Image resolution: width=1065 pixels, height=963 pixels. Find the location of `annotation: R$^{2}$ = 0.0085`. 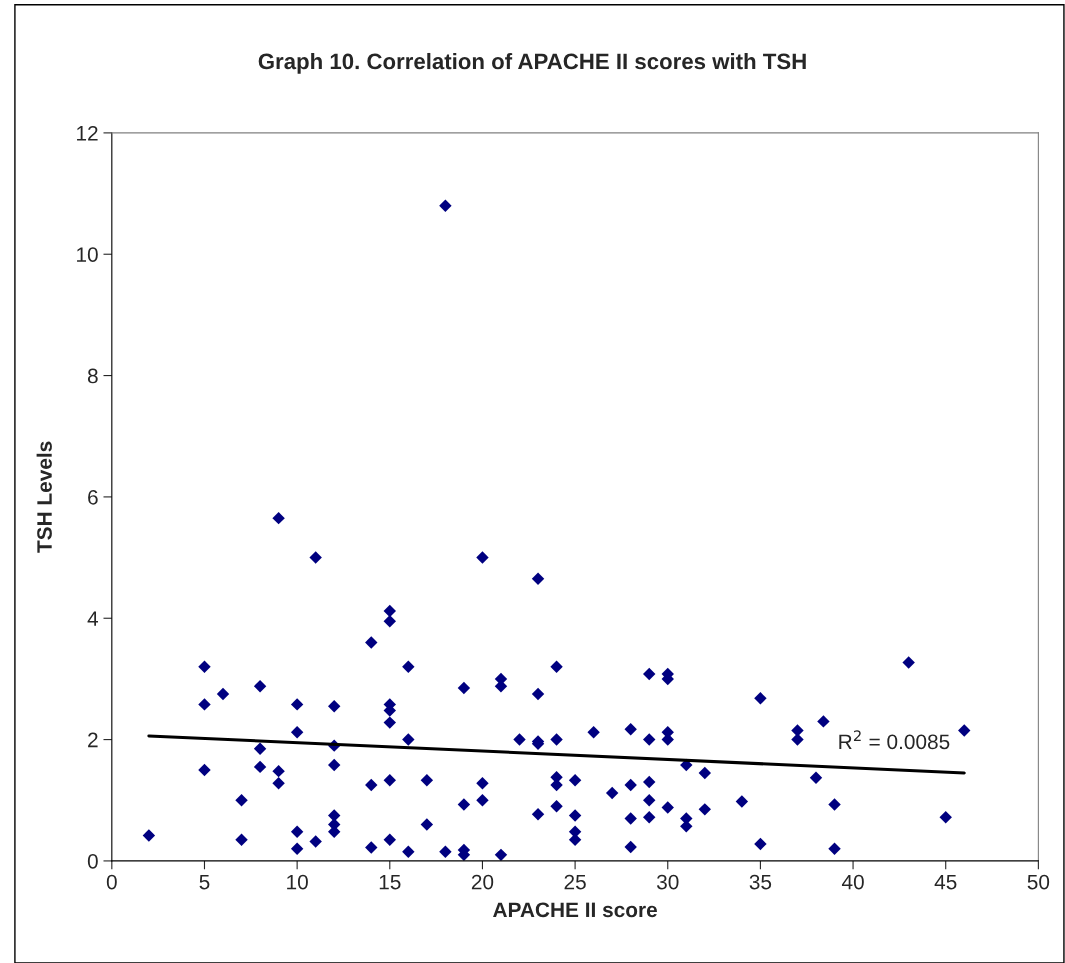

annotation: R$^{2}$ = 0.0085 is located at coordinates (894, 740).